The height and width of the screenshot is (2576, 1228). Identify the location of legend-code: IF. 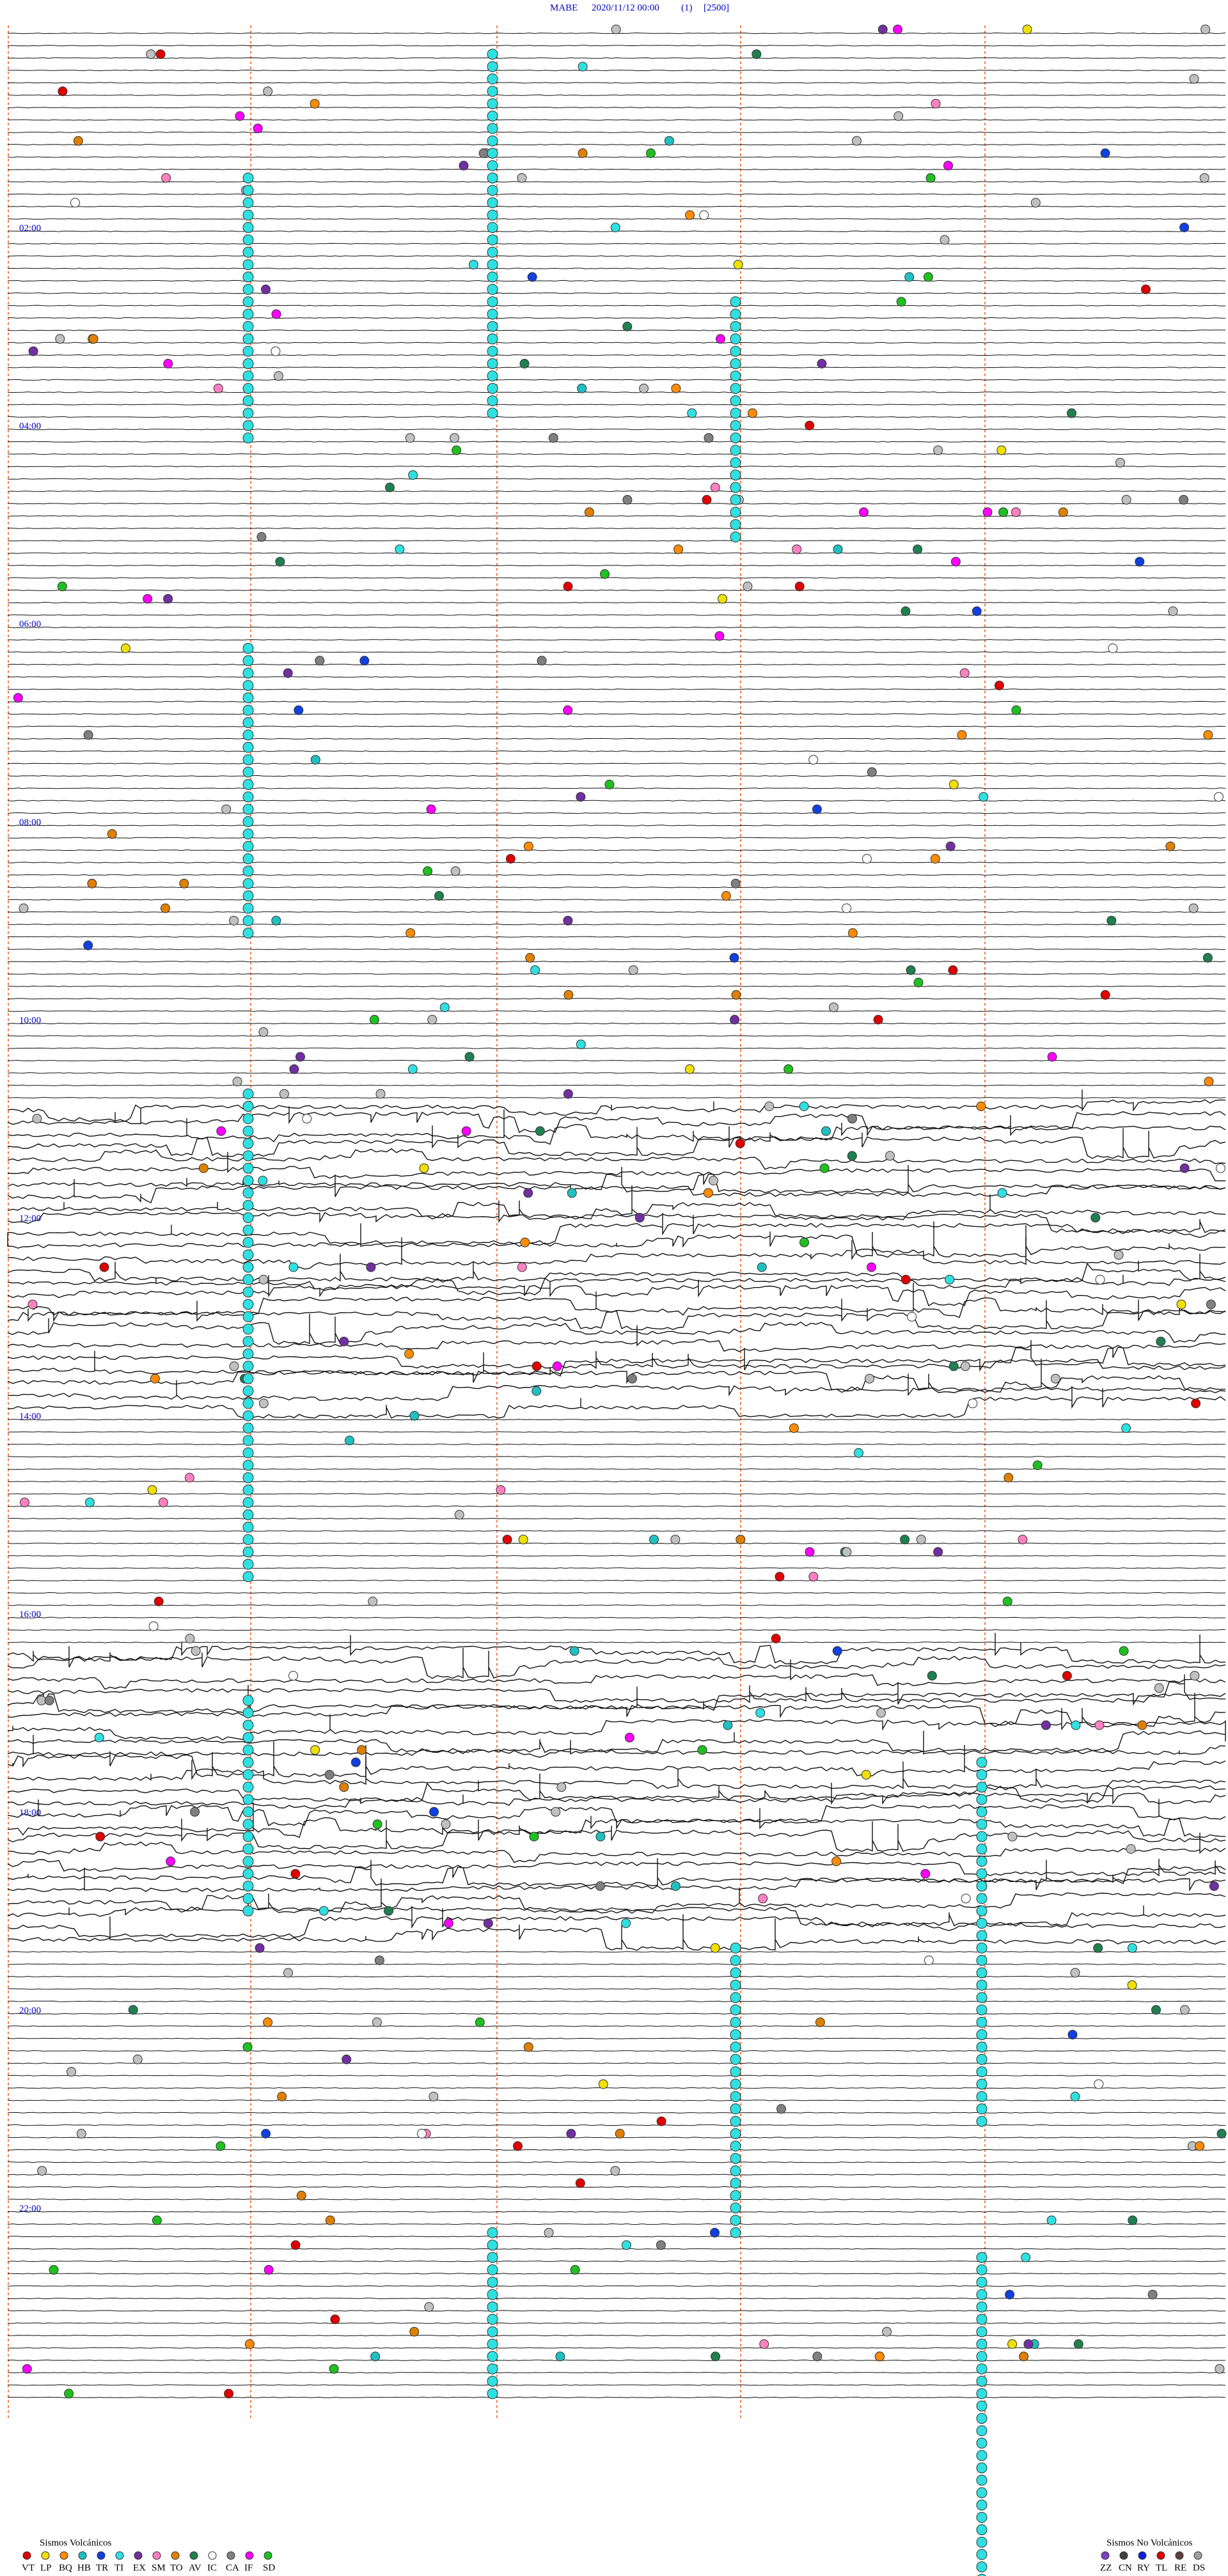
(248, 2568).